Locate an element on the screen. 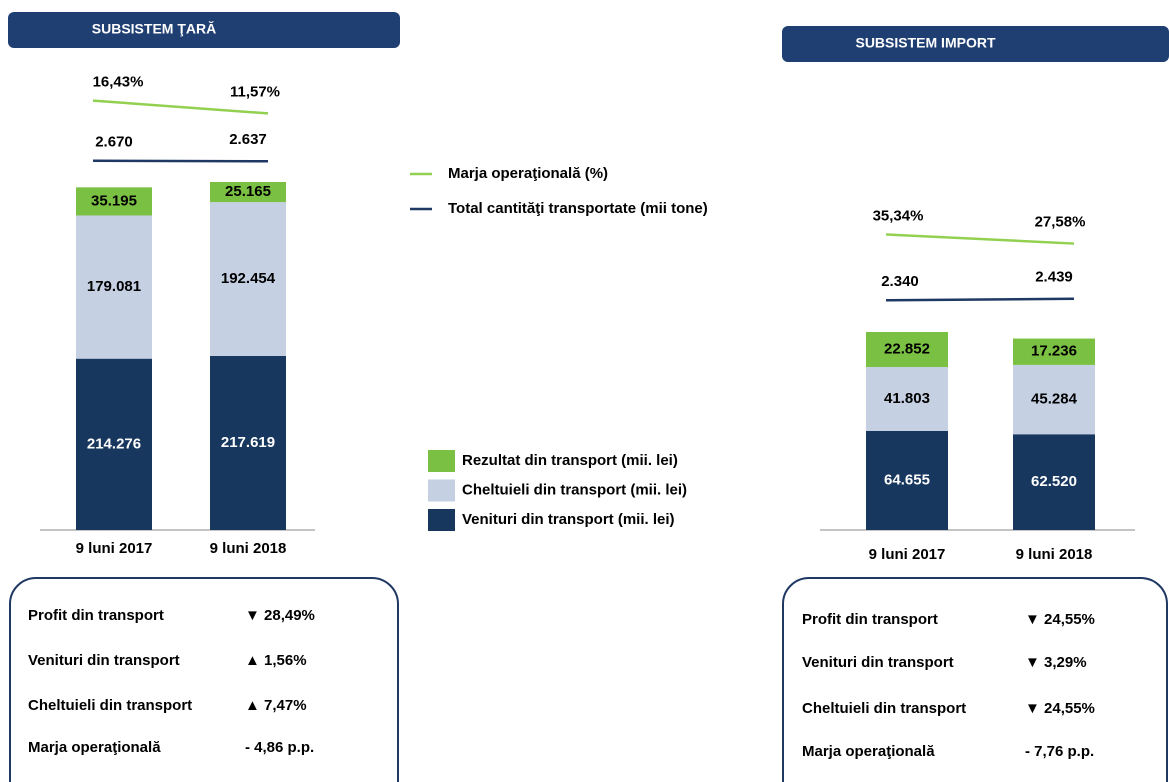  value-label: 214.276 is located at coordinates (114, 443).